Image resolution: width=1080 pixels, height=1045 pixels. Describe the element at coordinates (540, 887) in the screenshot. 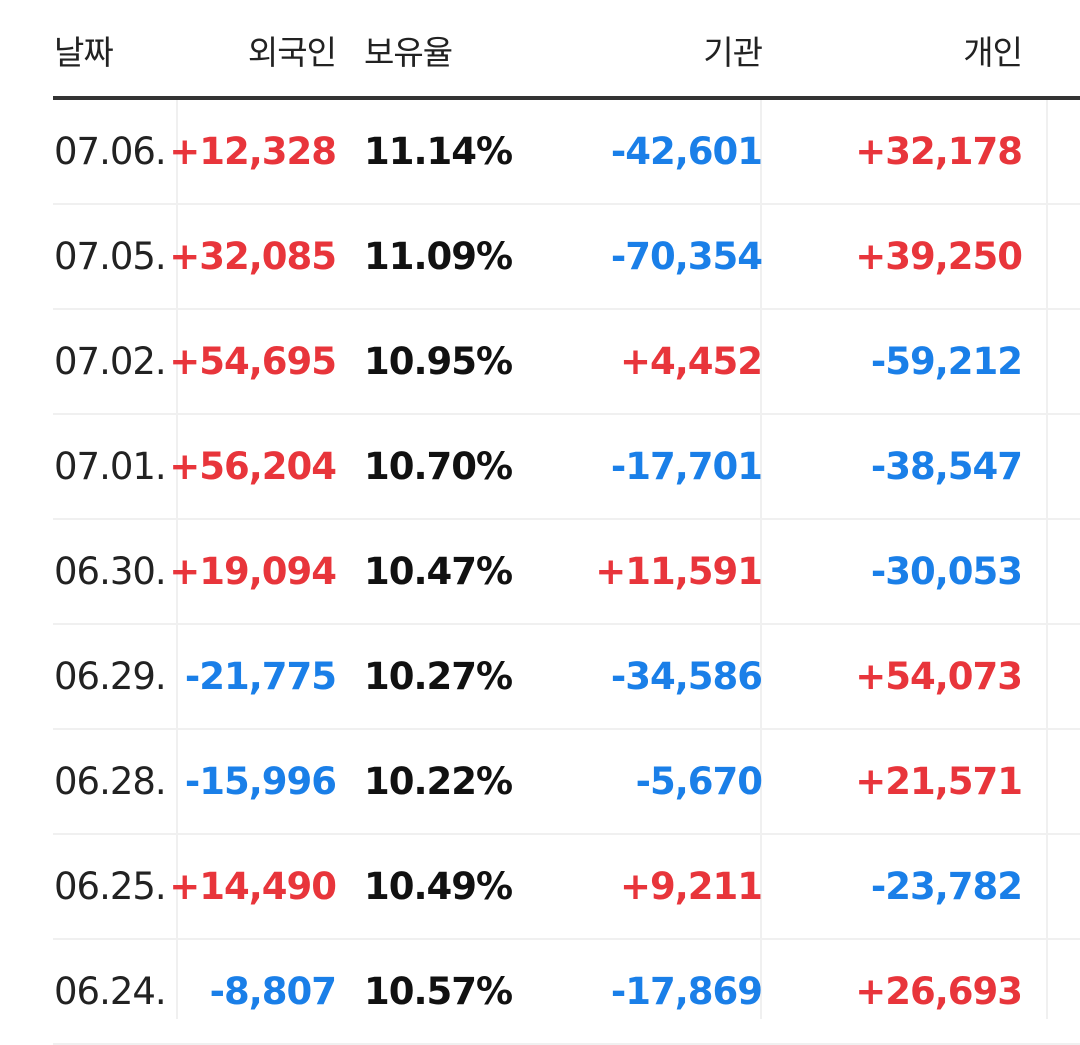

I see `table-row: 06.25. +14,490 10.49% +9,211 -23,782` at that location.